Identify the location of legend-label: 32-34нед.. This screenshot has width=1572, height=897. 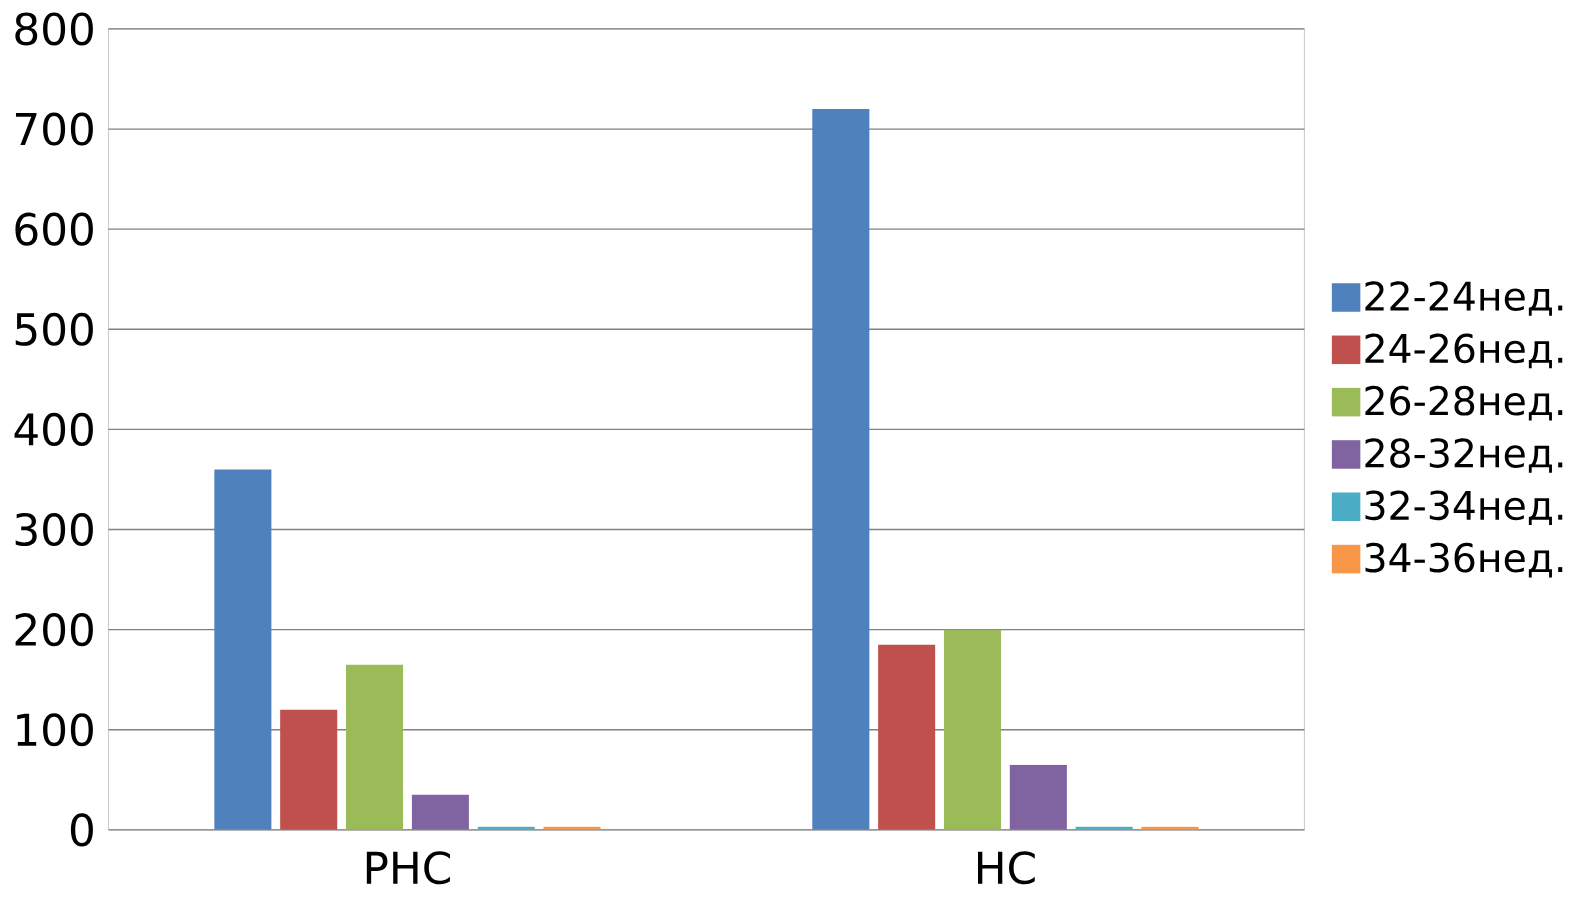
(1464, 508).